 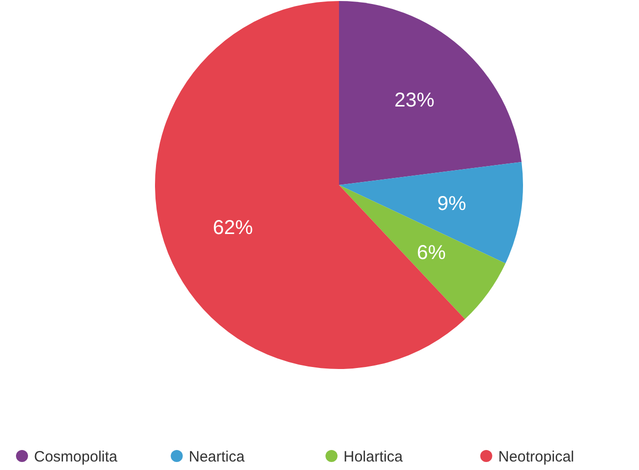 I want to click on data-label: 23%, so click(x=414, y=100).